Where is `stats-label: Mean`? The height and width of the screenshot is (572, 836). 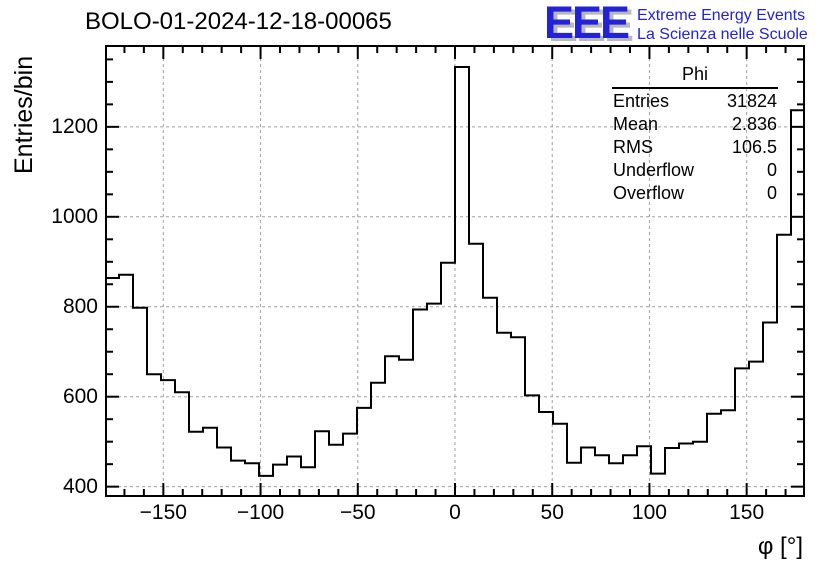
stats-label: Mean is located at coordinates (636, 124).